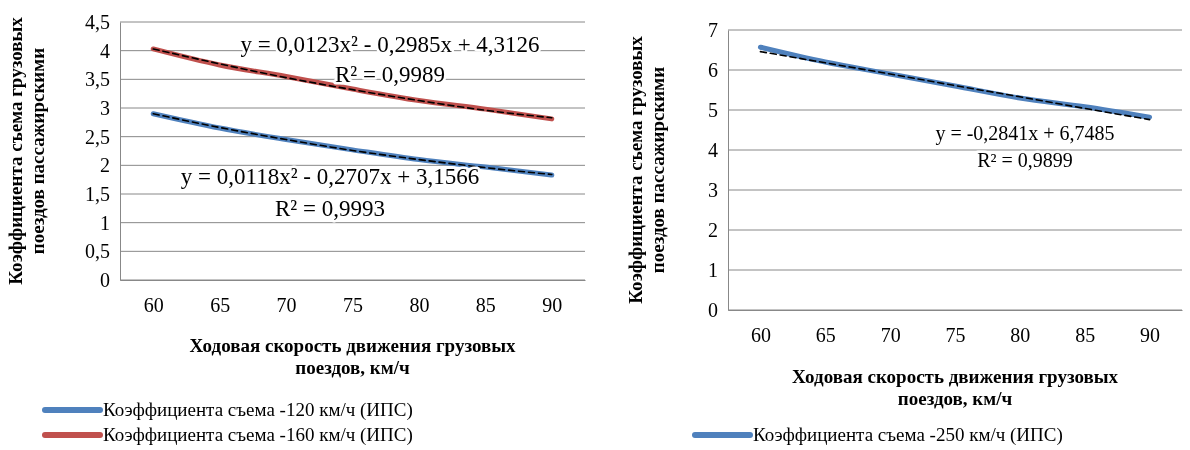 The width and height of the screenshot is (1190, 450). Describe the element at coordinates (330, 176) in the screenshot. I see `annotation: y = 0,0118x² - 0,2707x + 3,1566` at that location.